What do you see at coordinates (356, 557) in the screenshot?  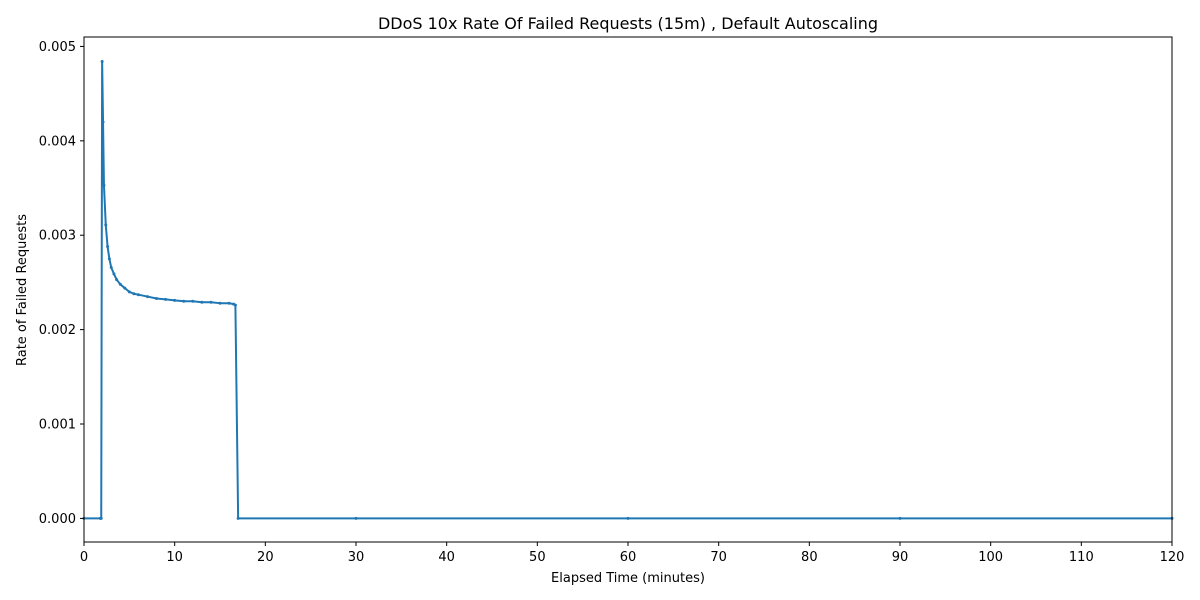 I see `x-tick-label: 30` at bounding box center [356, 557].